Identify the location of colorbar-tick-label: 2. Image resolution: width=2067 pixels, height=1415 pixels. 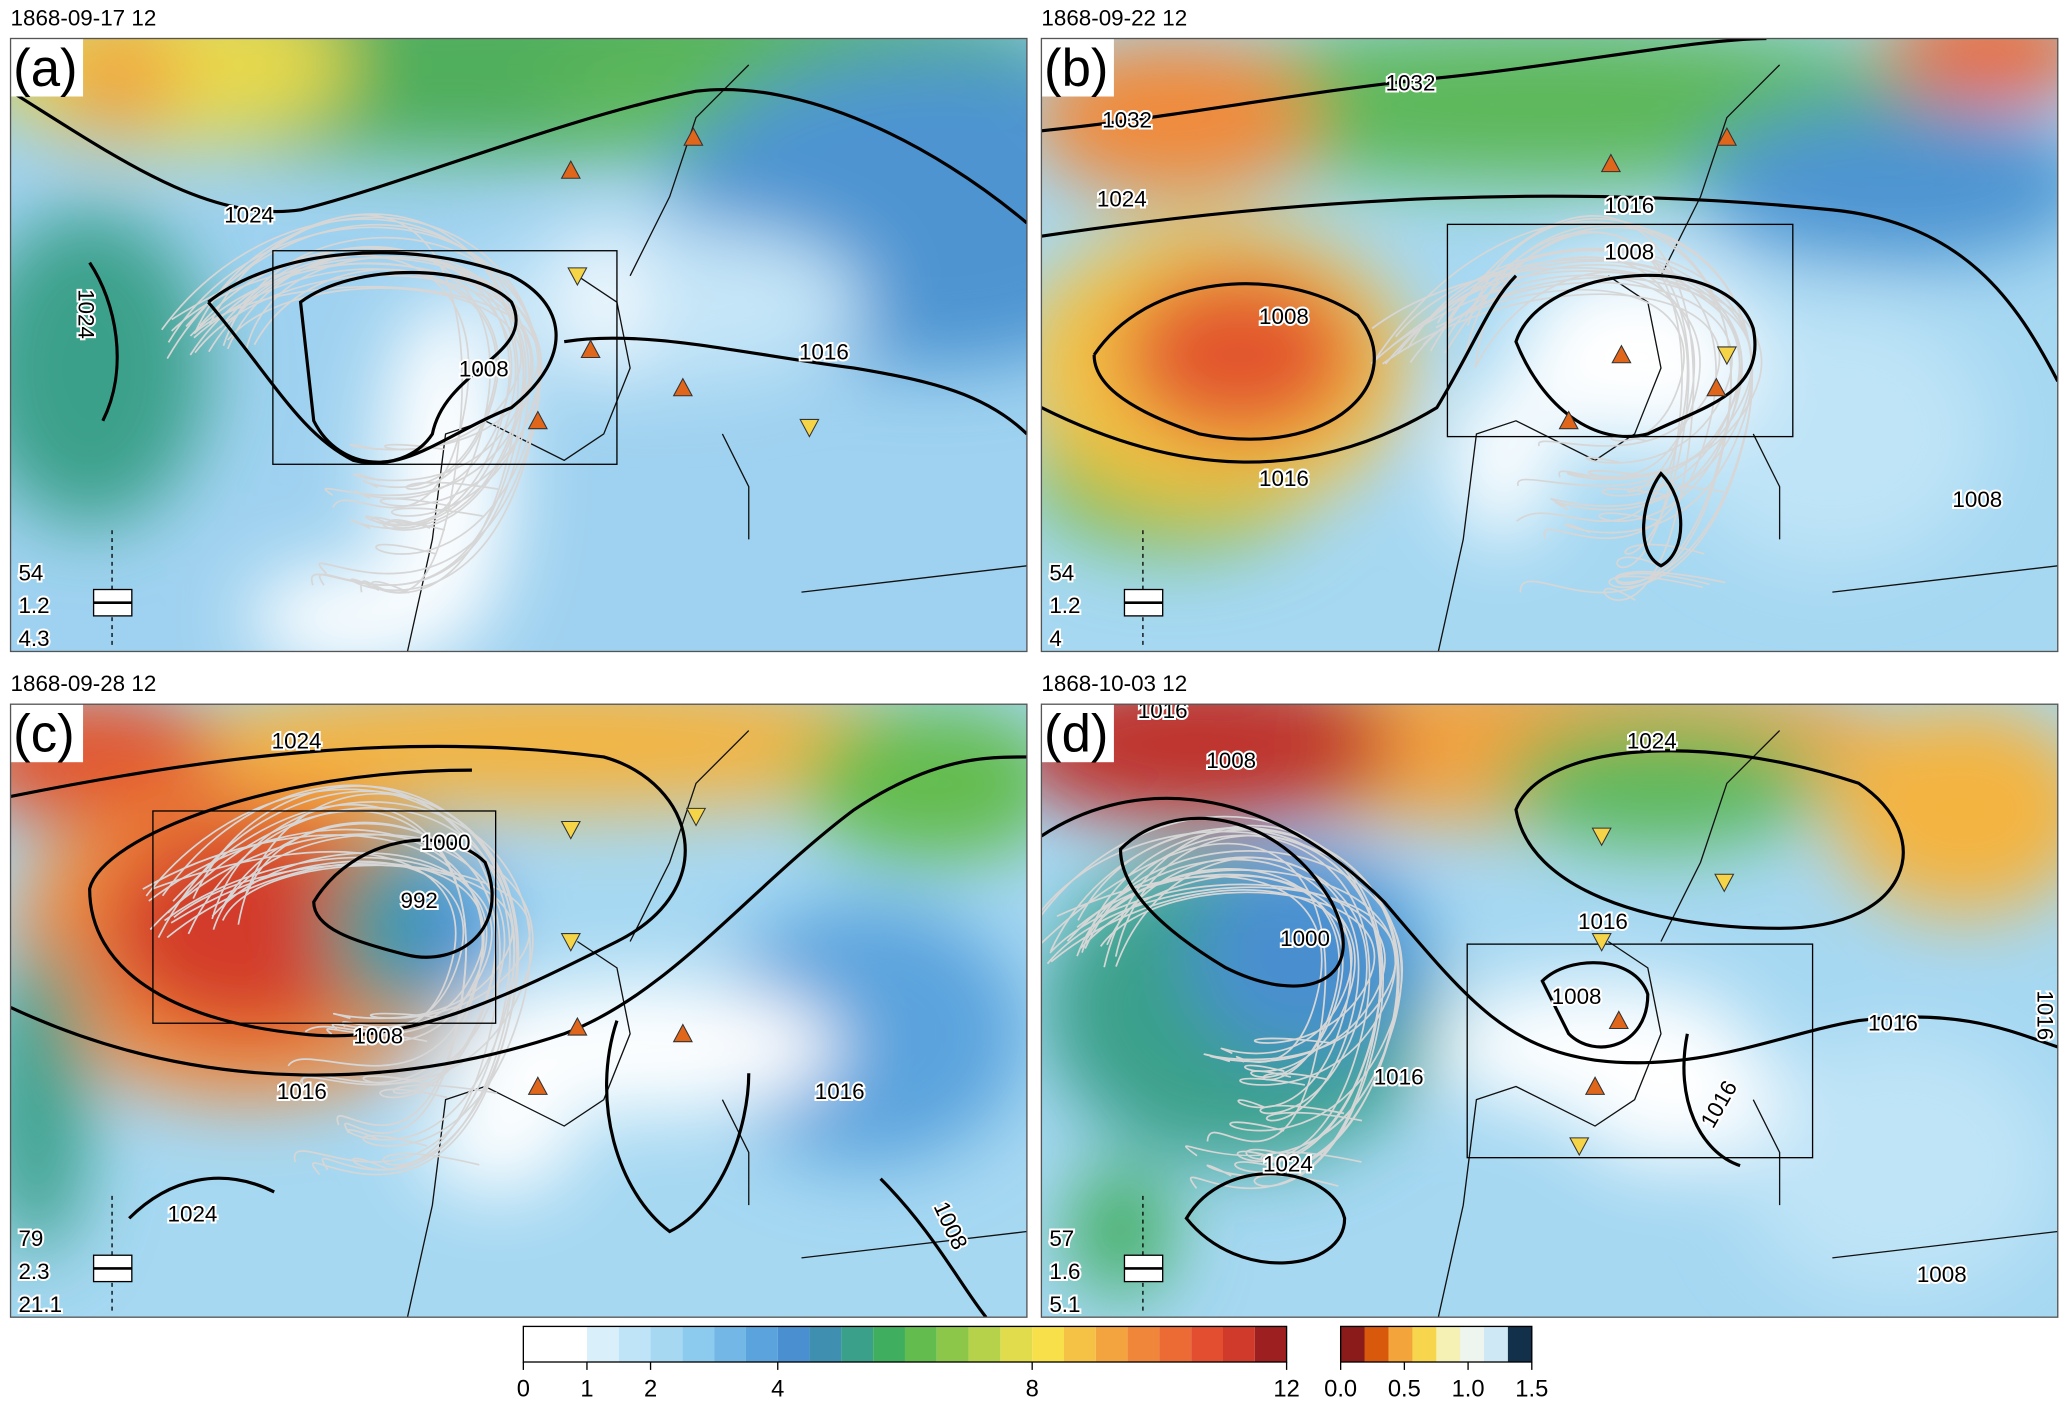
(650, 1389).